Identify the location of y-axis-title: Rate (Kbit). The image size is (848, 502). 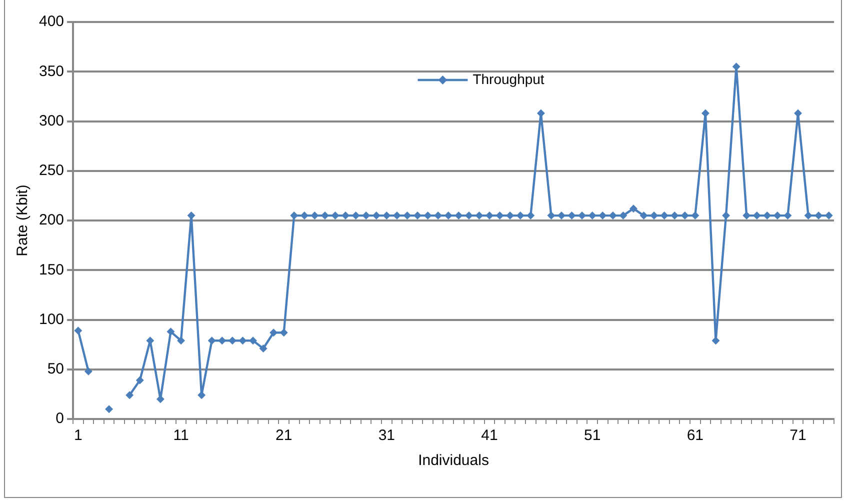
(23, 220).